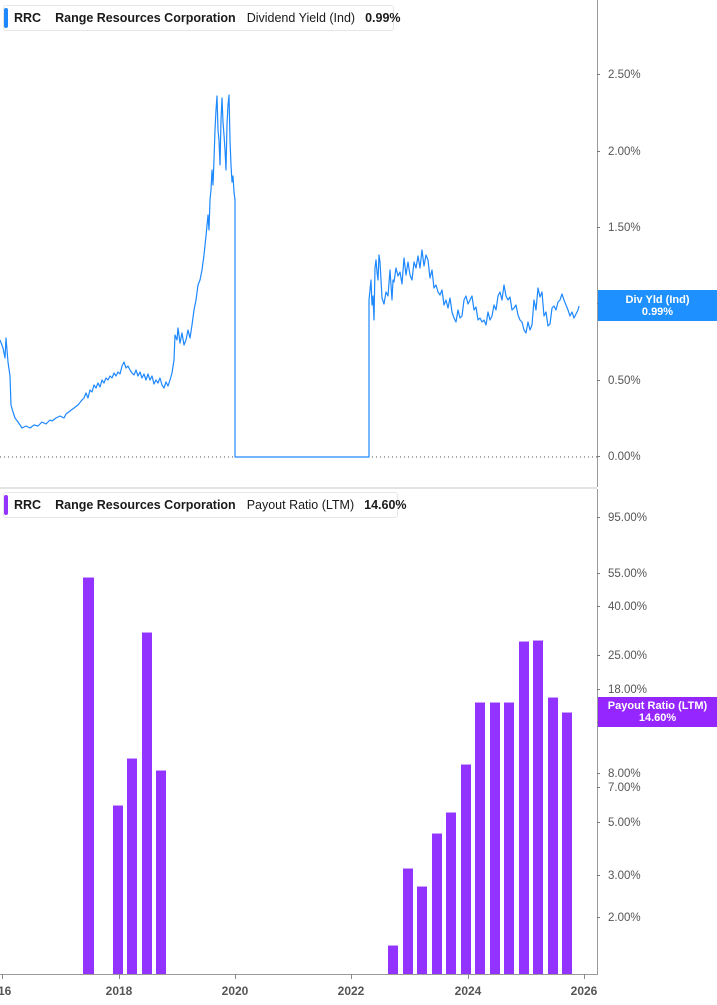  What do you see at coordinates (235, 991) in the screenshot?
I see `x-tick-label: 2020` at bounding box center [235, 991].